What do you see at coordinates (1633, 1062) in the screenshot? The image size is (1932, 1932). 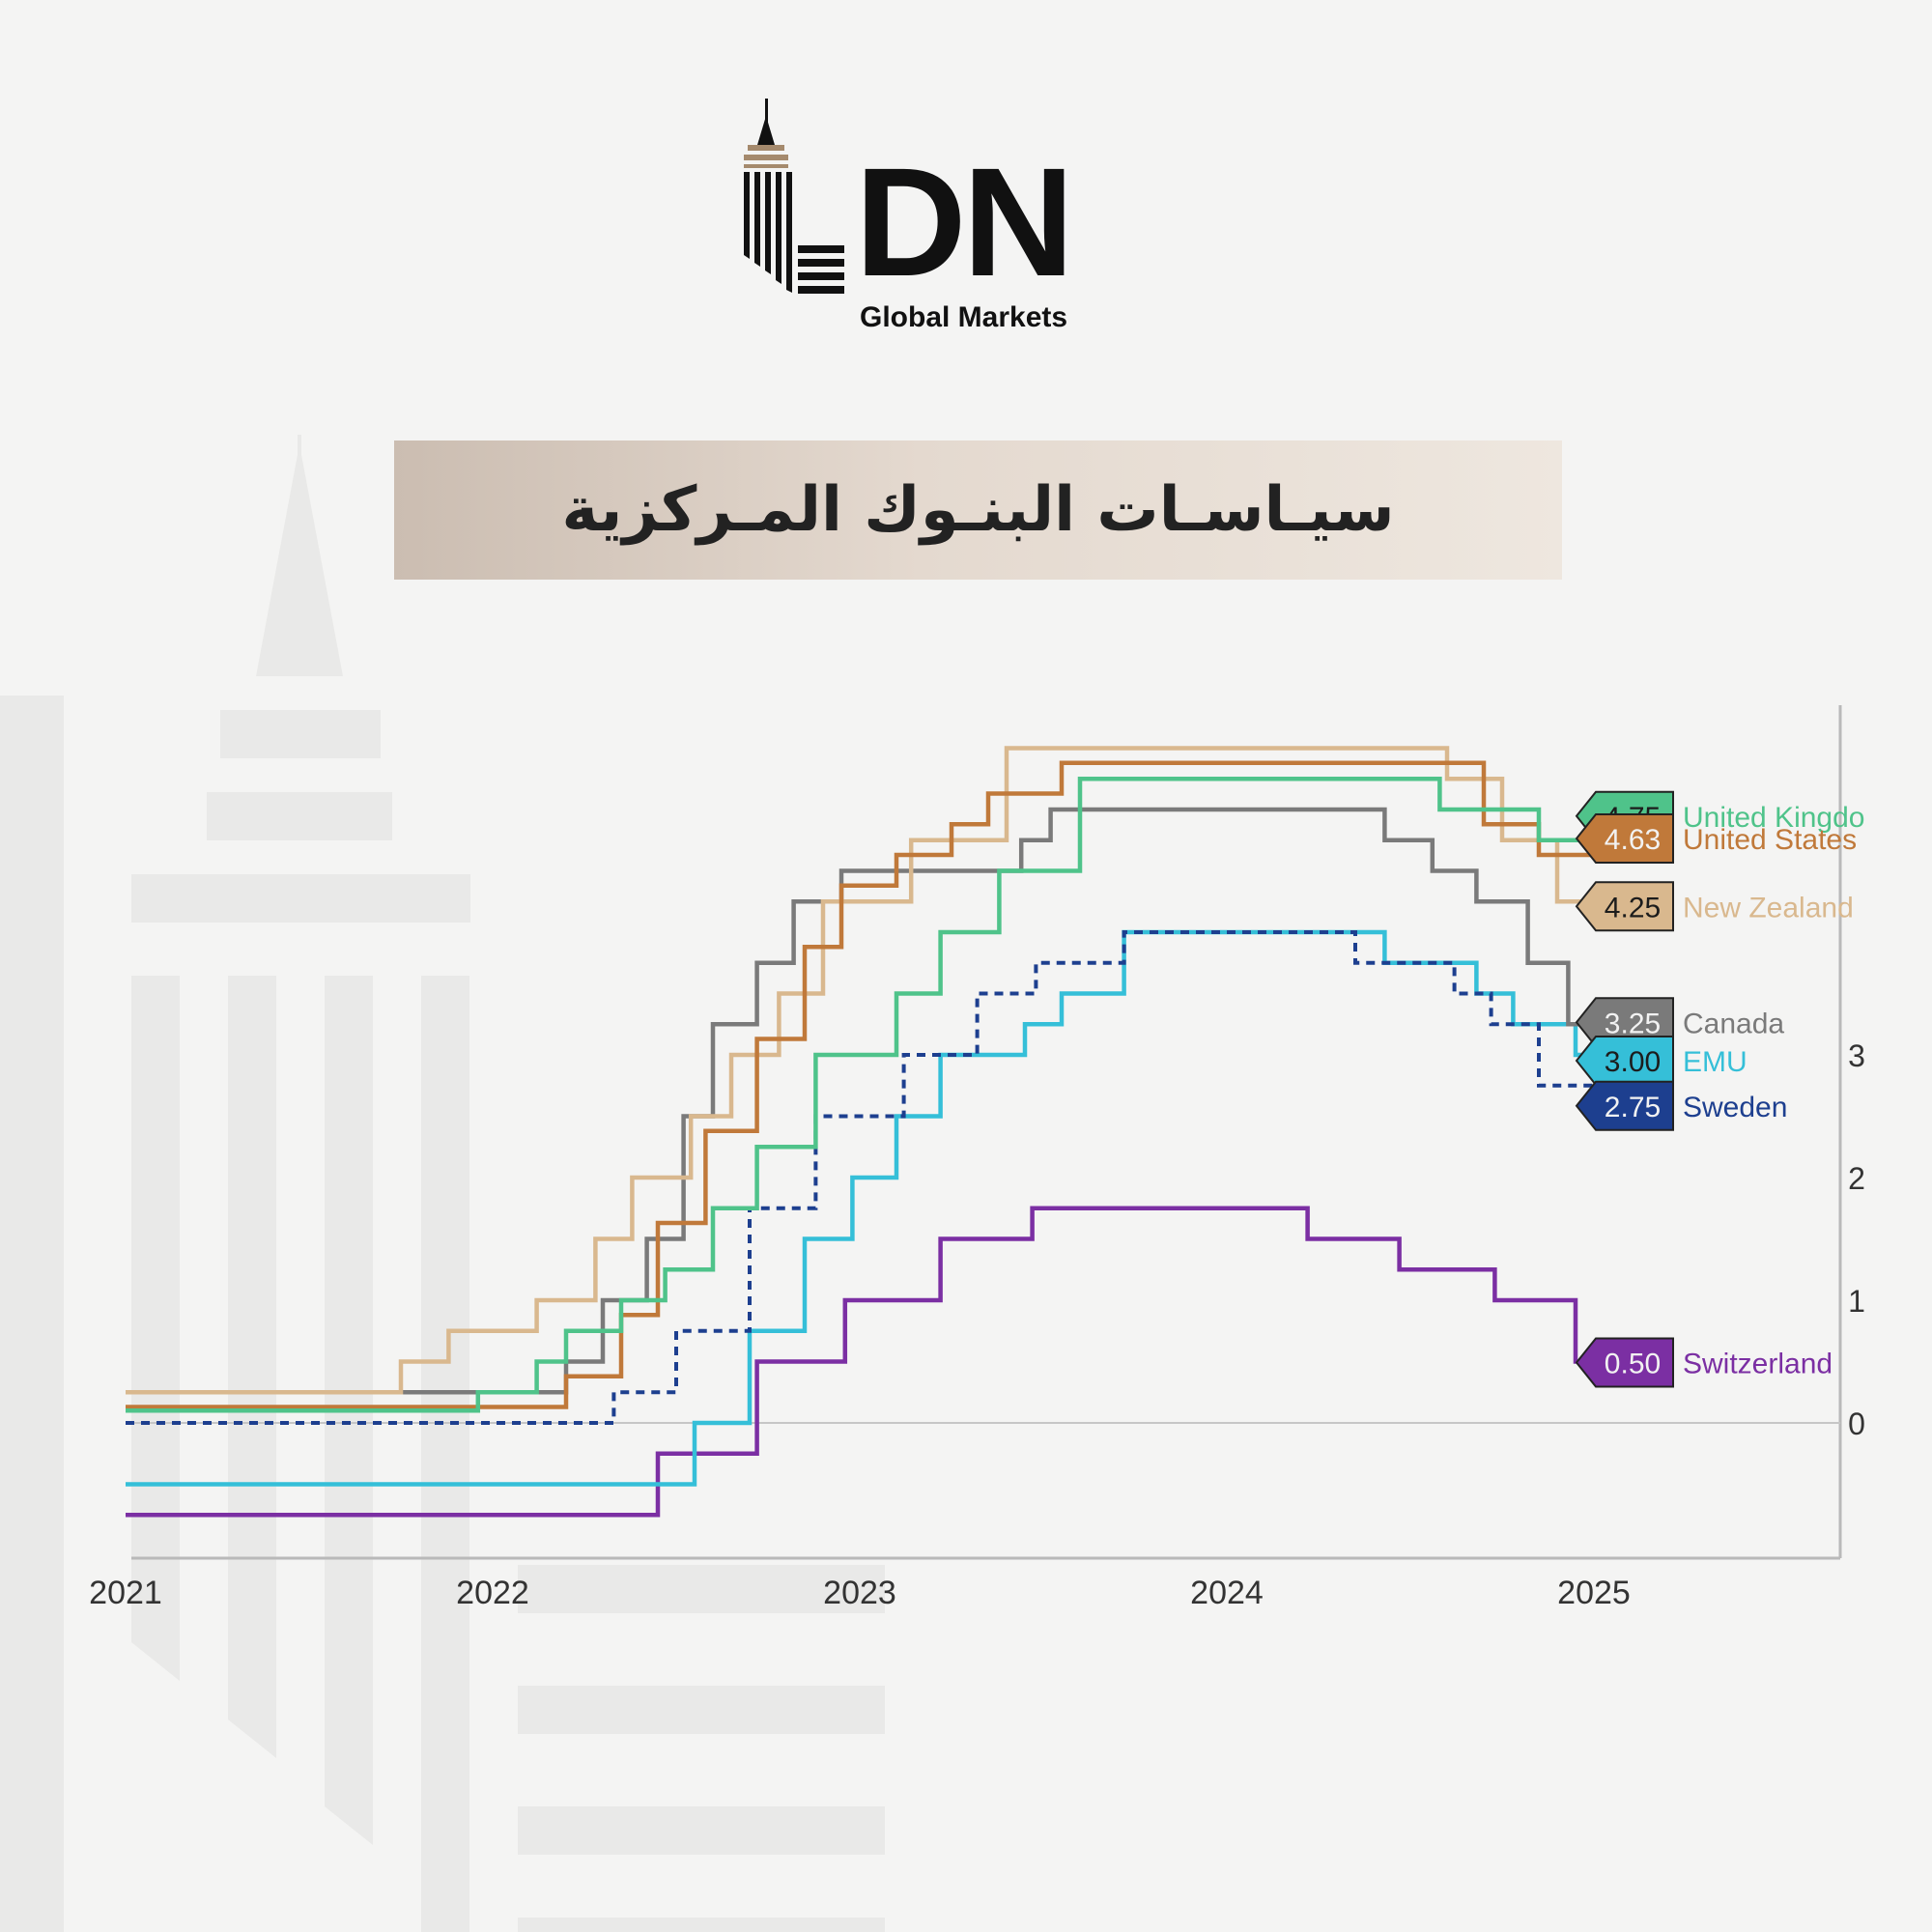 I see `value-tag-label: 3.00` at bounding box center [1633, 1062].